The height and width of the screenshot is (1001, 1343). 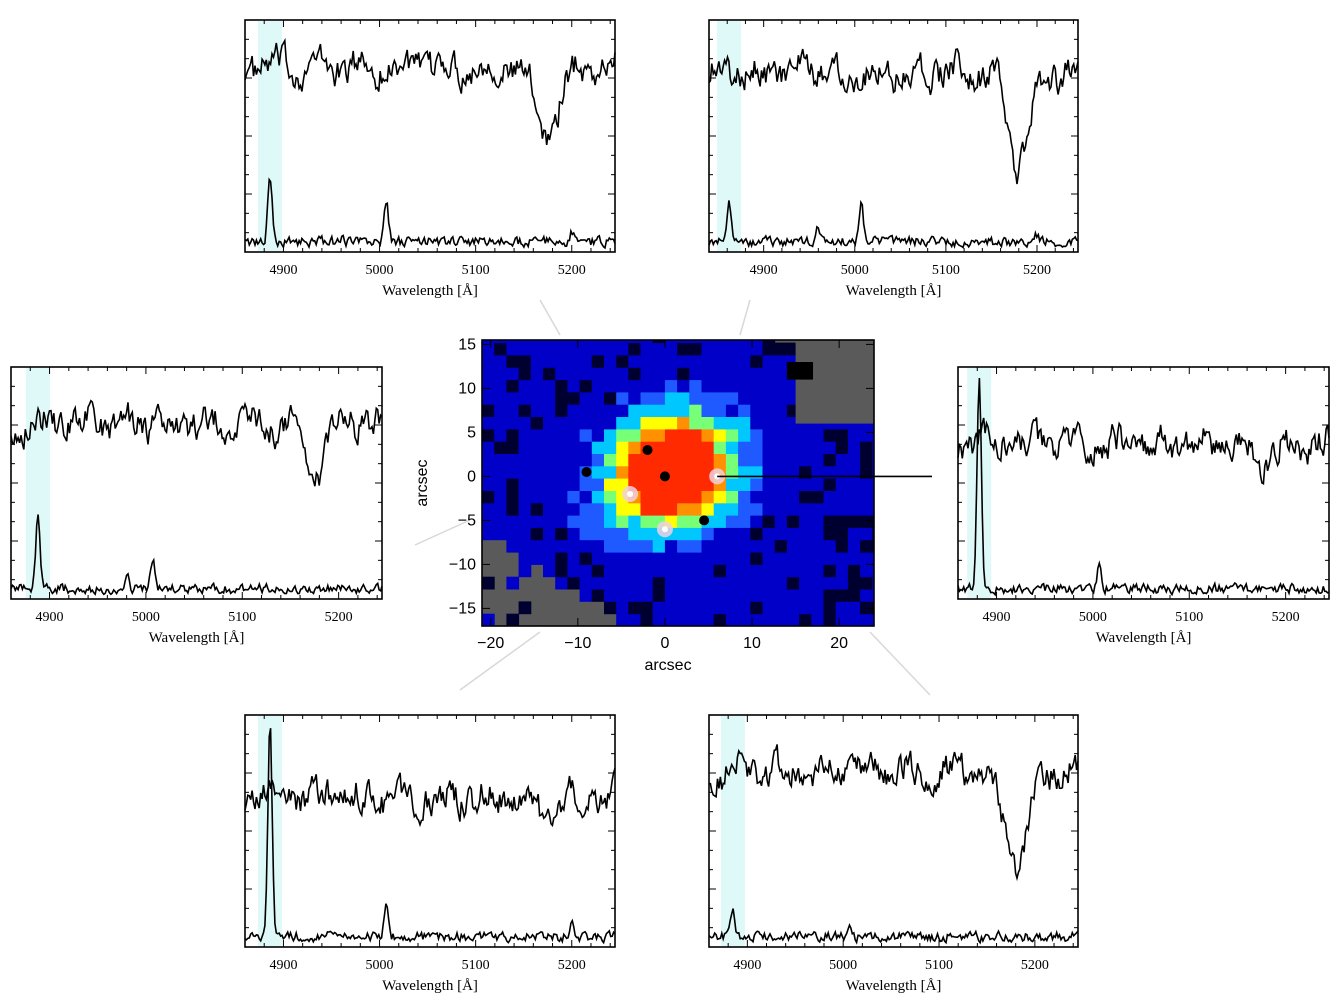 What do you see at coordinates (467, 344) in the screenshot?
I see `map-y-tick-label: 15` at bounding box center [467, 344].